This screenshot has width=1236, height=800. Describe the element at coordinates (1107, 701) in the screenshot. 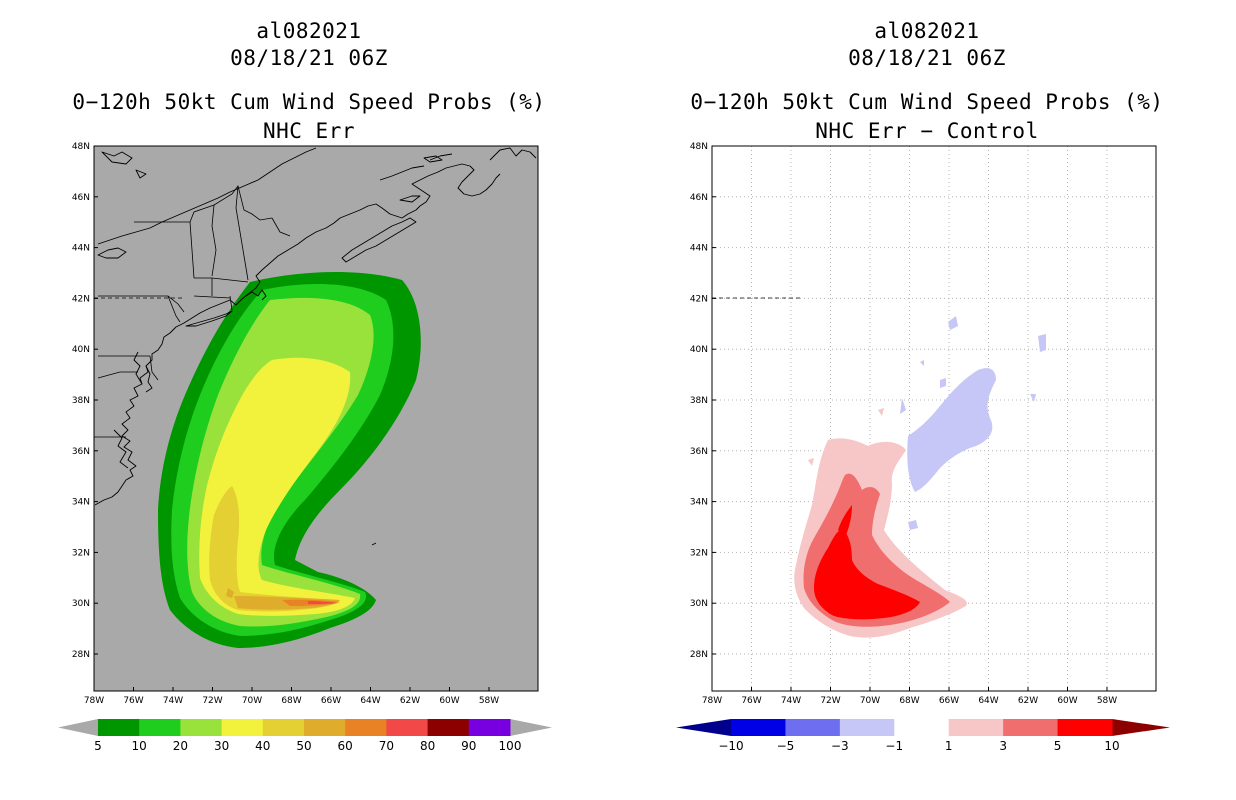

I see `right-lon-label: 58W` at that location.